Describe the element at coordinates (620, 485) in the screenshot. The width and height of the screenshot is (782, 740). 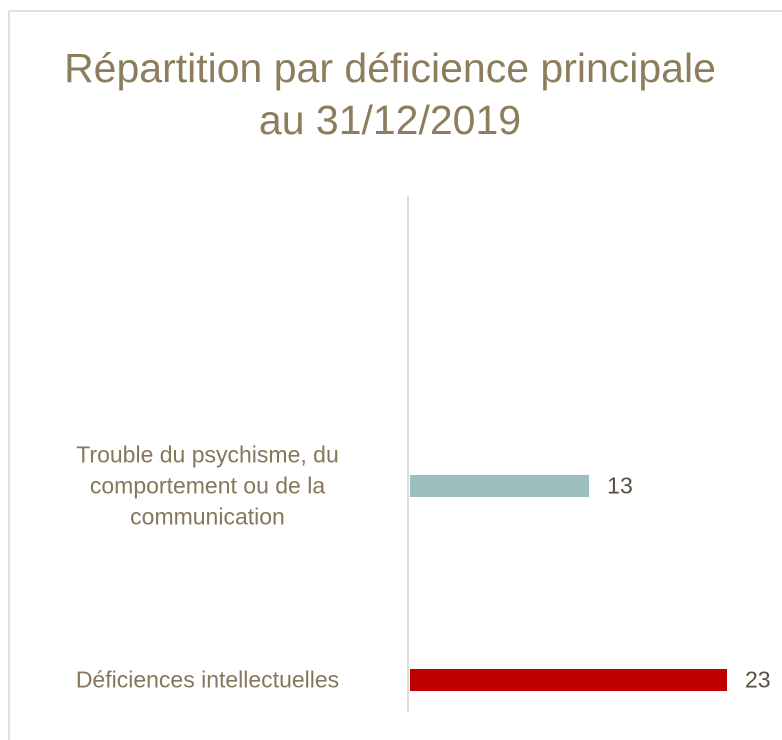
I see `value-label: 13` at that location.